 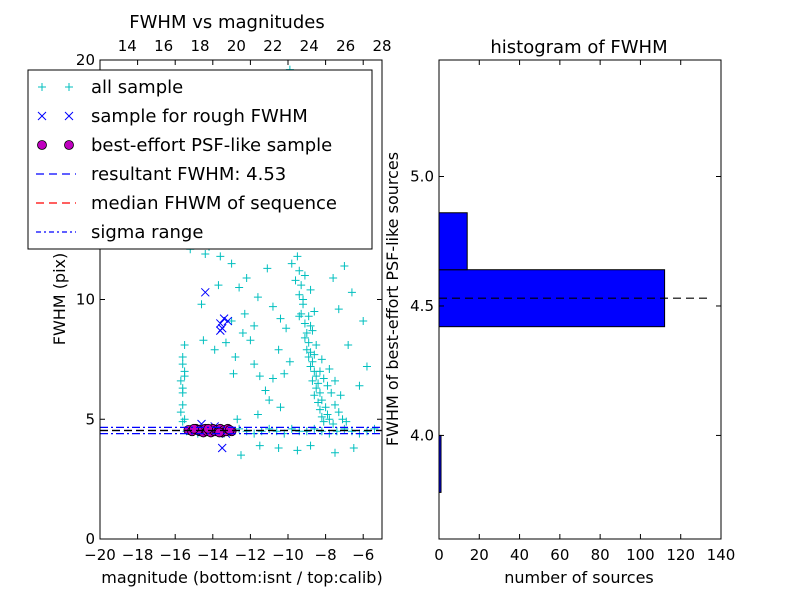 What do you see at coordinates (241, 430) in the screenshot?
I see `scatter-reference-lines` at bounding box center [241, 430].